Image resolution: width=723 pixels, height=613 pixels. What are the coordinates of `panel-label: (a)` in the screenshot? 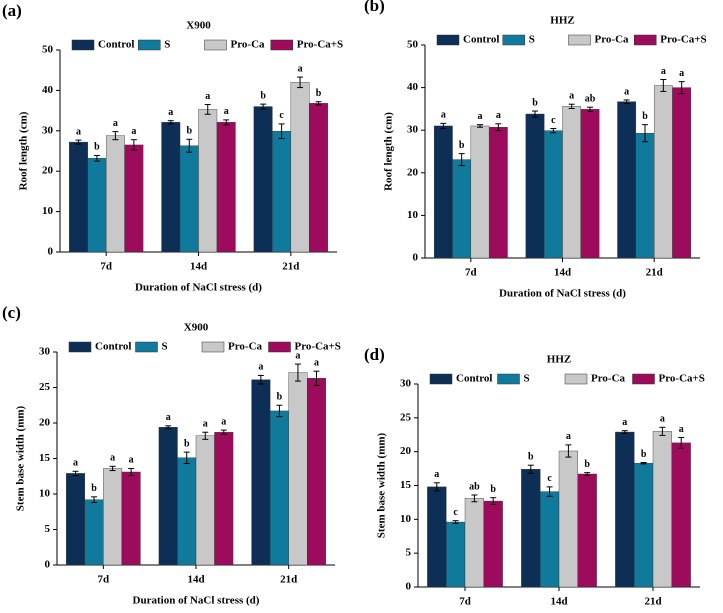 It's located at (12, 10).